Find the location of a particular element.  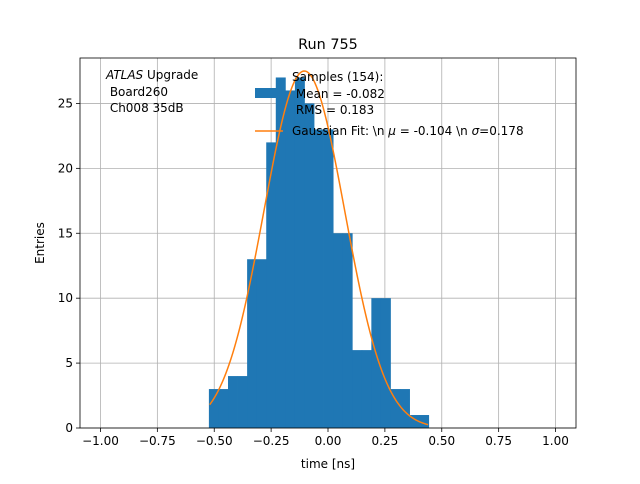

legend-histogram-line-1: Samples (154): is located at coordinates (337, 77).